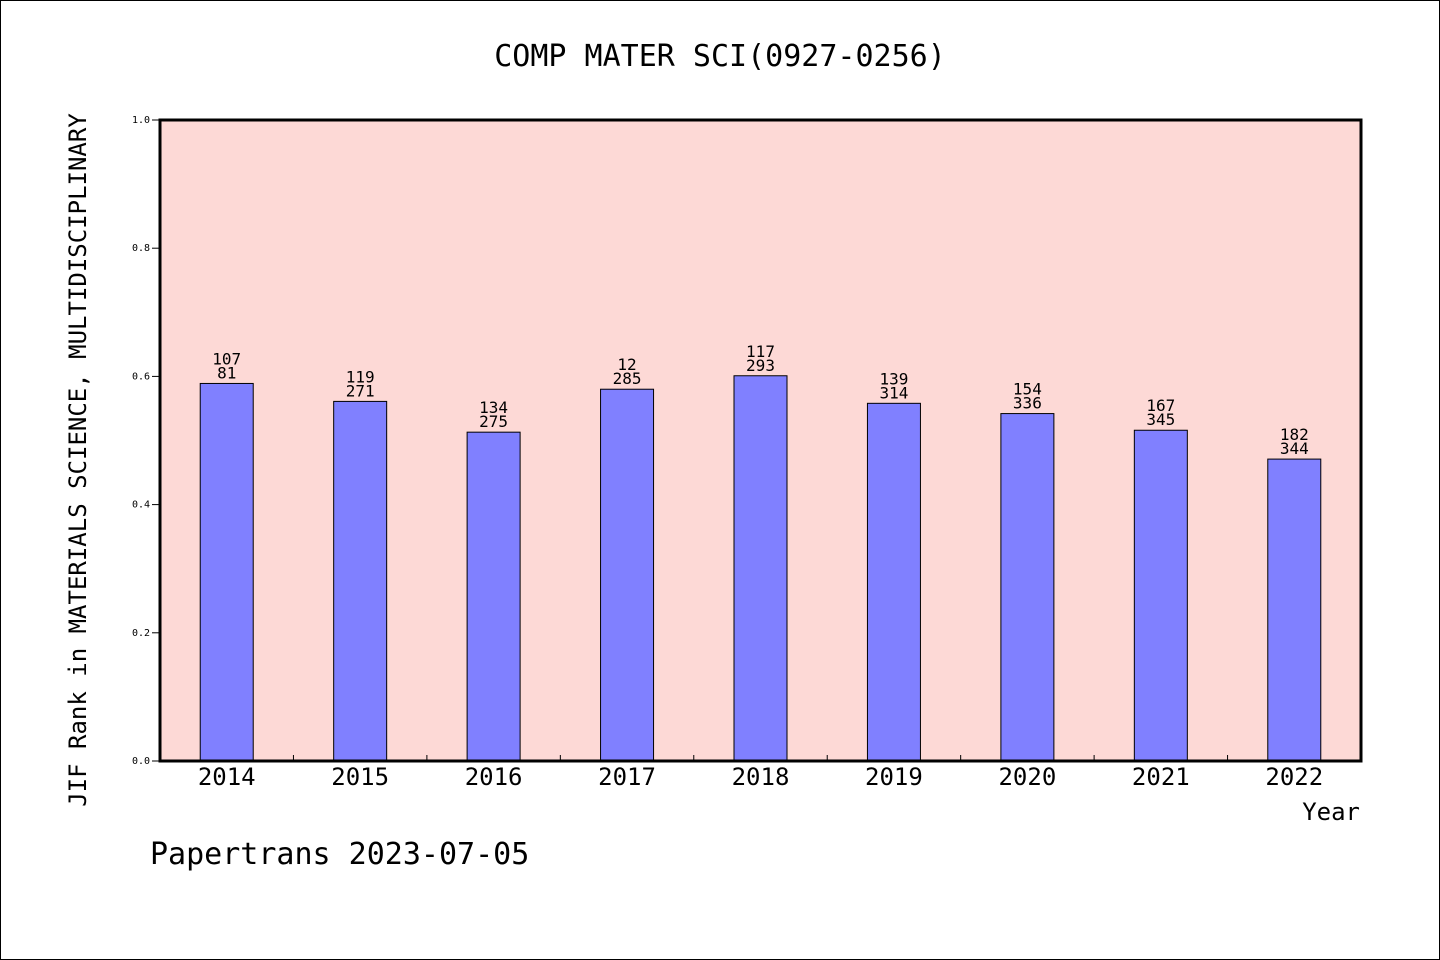  What do you see at coordinates (627, 575) in the screenshot?
I see `bar-2017` at bounding box center [627, 575].